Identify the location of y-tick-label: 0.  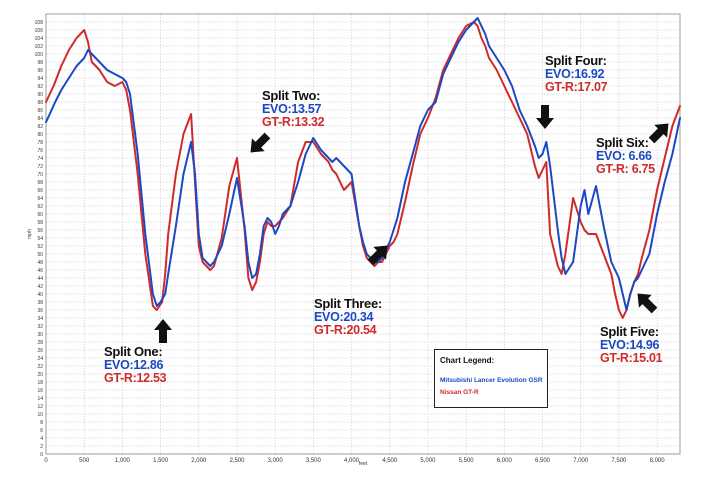
(41, 455).